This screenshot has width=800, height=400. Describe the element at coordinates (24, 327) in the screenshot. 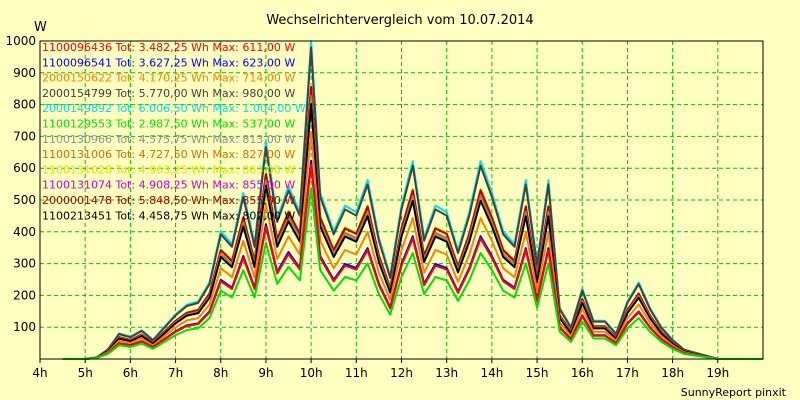

I see `y-tick-label: 100` at that location.